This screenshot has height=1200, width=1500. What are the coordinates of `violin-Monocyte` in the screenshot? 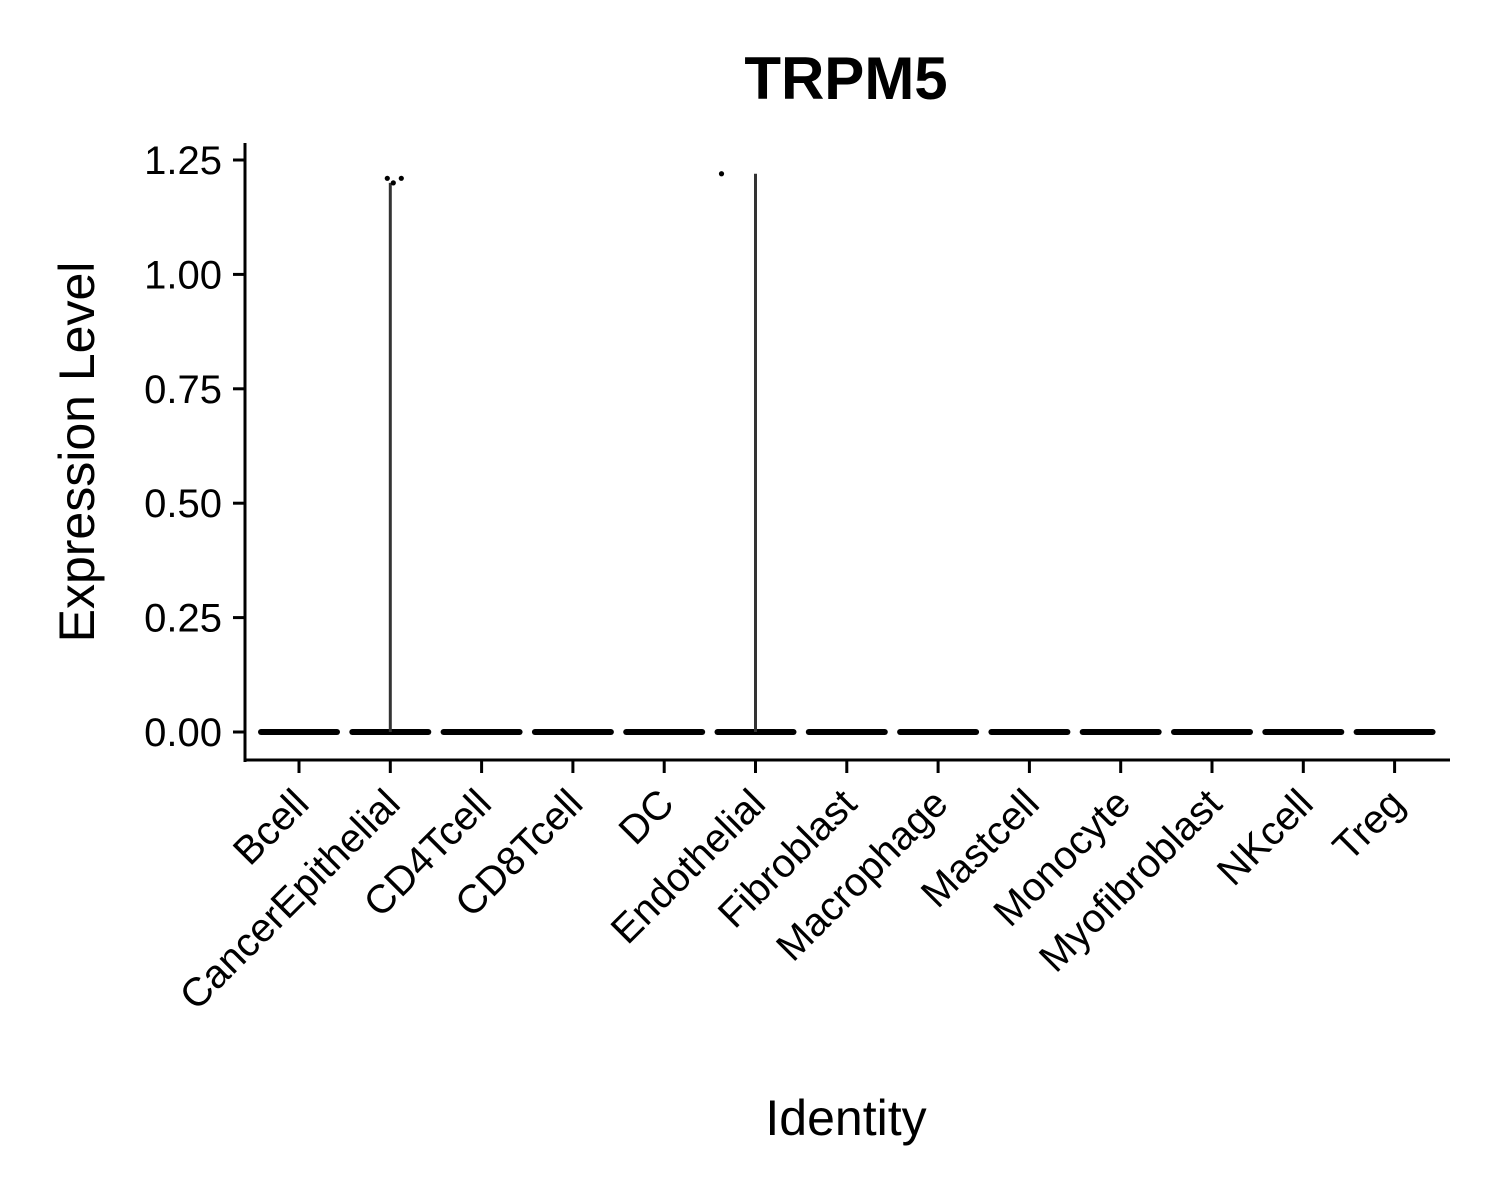 It's located at (1120, 732).